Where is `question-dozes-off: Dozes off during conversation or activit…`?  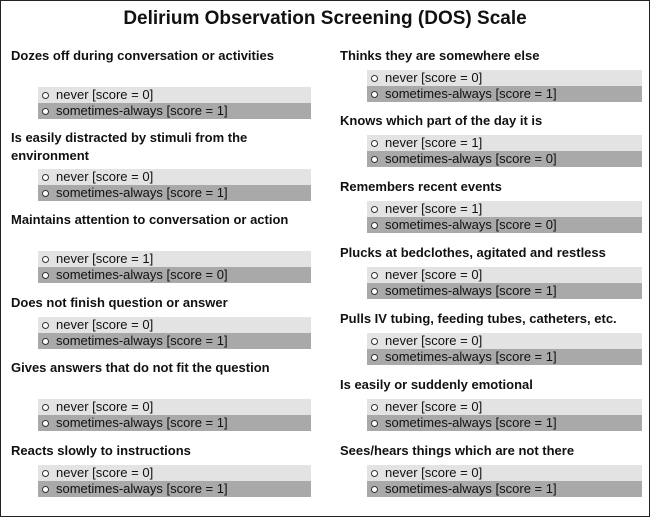
question-dozes-off: Dozes off during conversation or activit… is located at coordinates (142, 55).